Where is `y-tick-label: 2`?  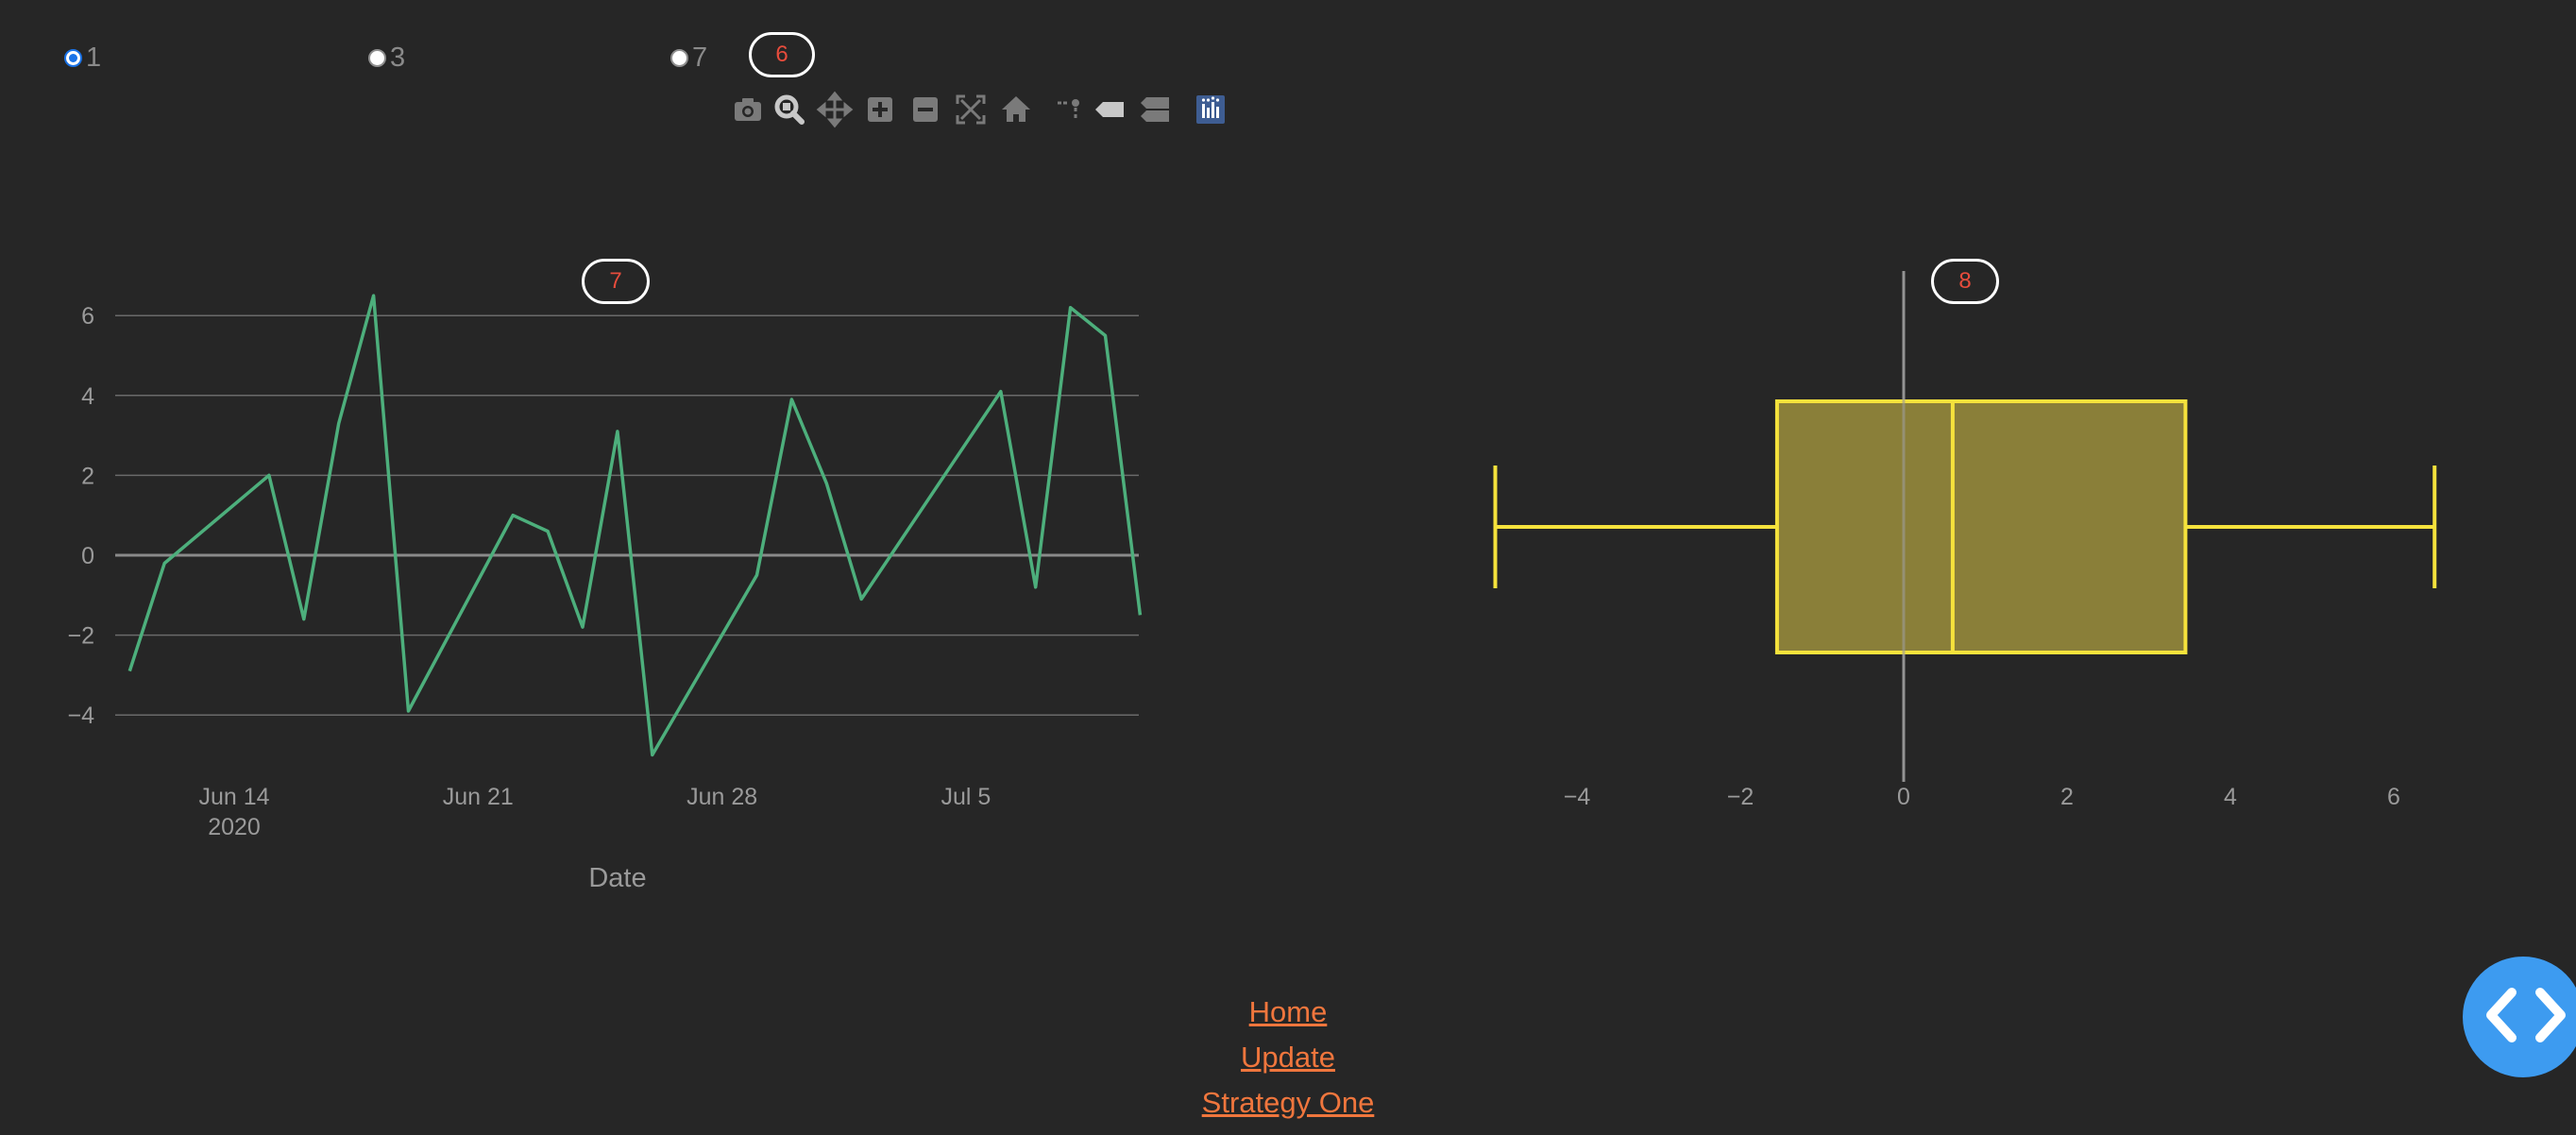 y-tick-label: 2 is located at coordinates (87, 476).